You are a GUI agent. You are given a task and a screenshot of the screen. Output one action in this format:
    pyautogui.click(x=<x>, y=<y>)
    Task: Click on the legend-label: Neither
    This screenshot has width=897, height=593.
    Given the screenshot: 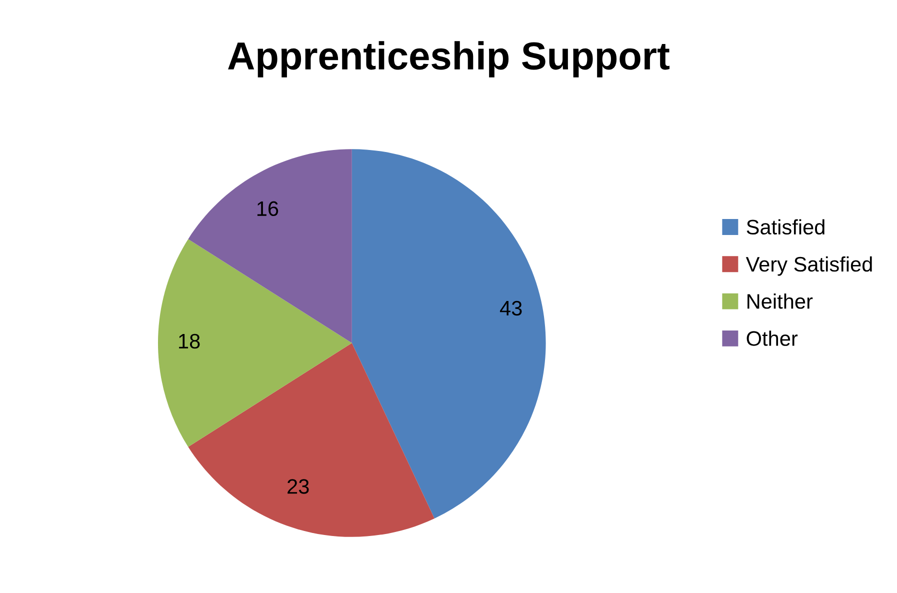 What is the action you would take?
    pyautogui.click(x=780, y=301)
    